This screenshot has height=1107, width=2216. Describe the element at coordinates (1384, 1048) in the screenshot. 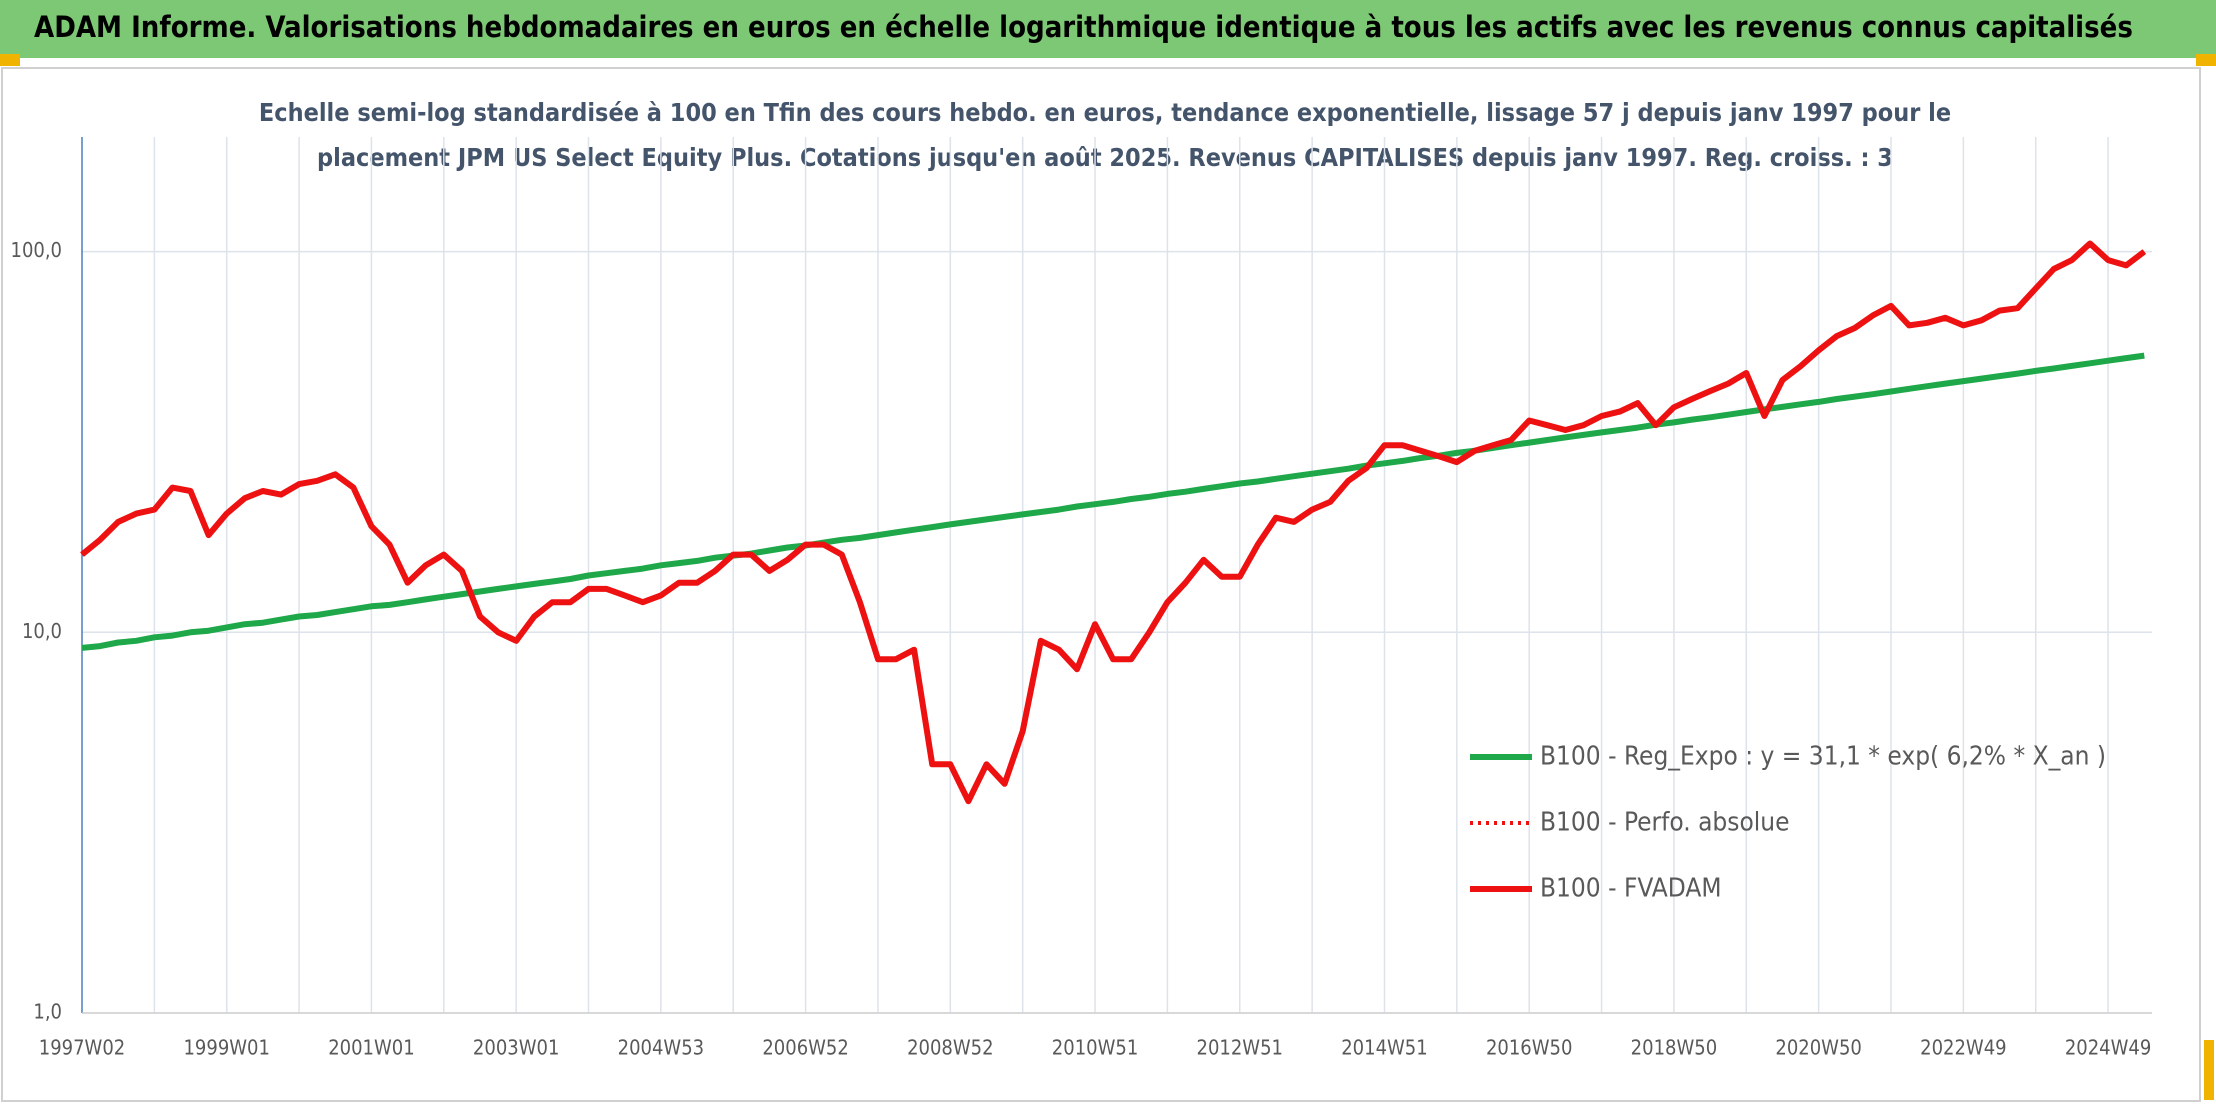

I see `x-tick-label: 2014W51` at that location.